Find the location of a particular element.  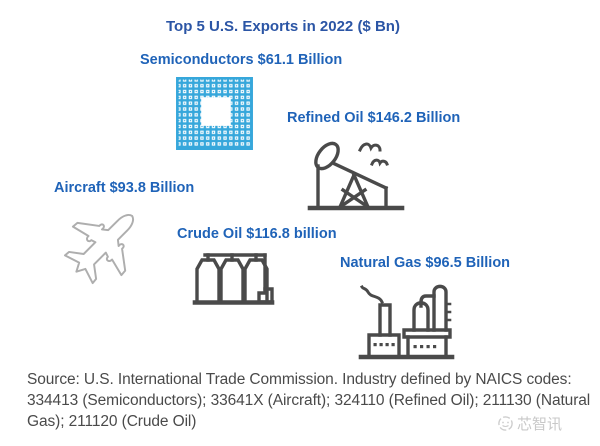

watermark-logo-icon is located at coordinates (505, 423).